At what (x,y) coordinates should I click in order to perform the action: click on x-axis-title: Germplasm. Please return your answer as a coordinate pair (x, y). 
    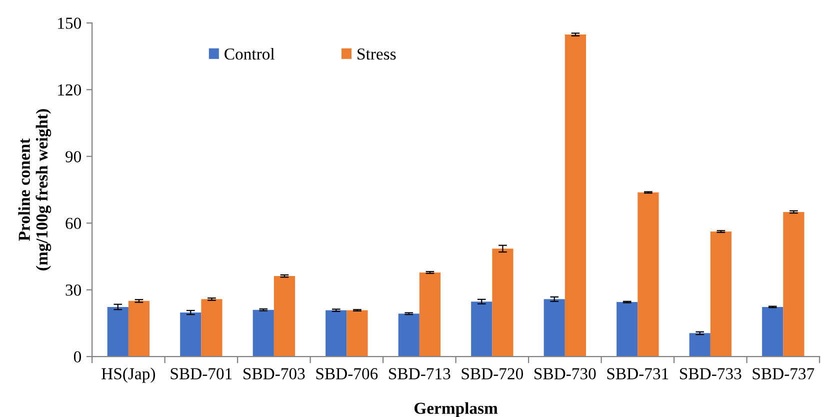
    Looking at the image, I should click on (456, 409).